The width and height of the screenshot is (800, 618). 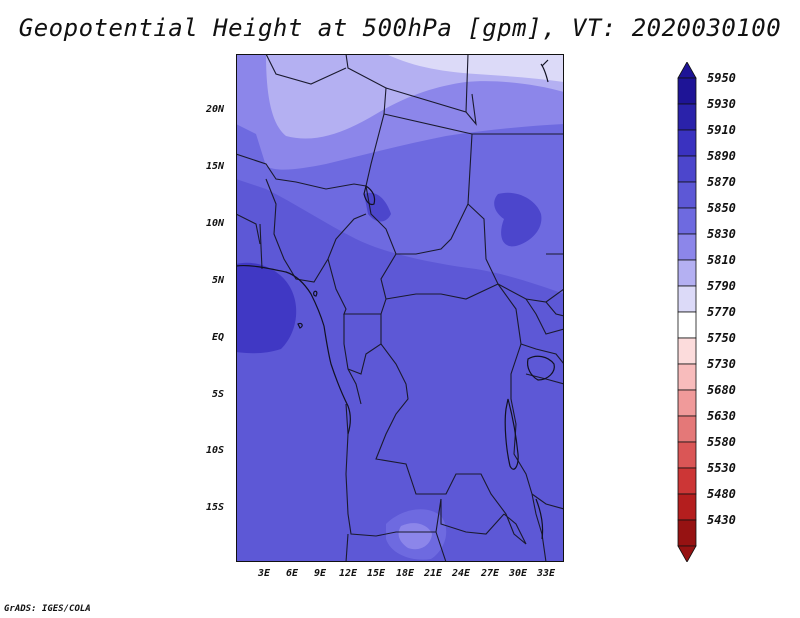 I want to click on lon-label-9e: 9E, so click(x=320, y=573).